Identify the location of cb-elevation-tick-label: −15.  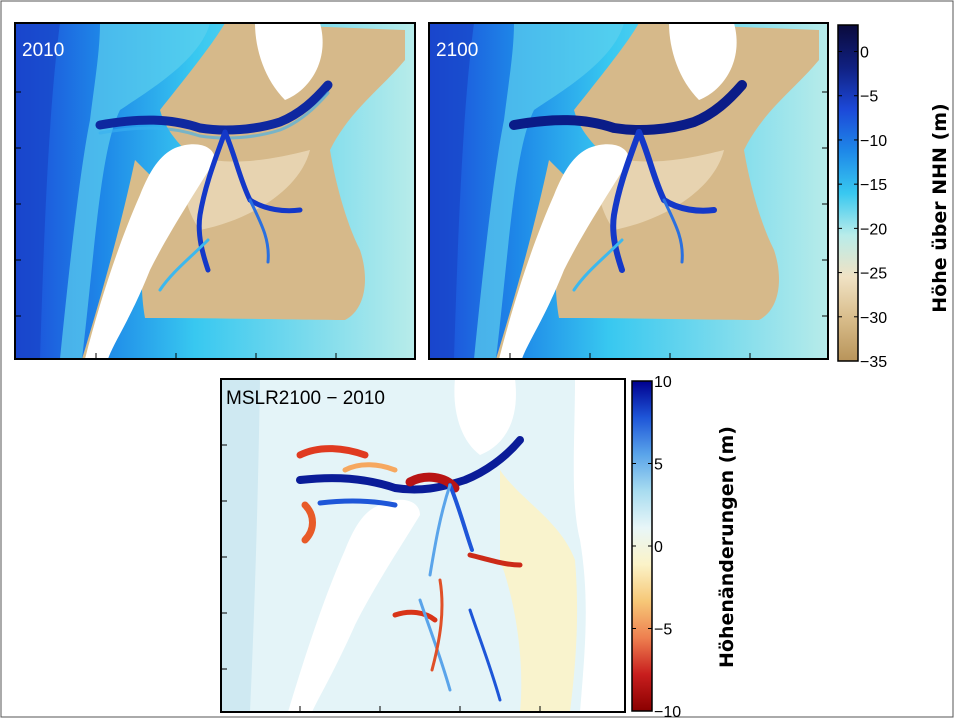
(873, 185).